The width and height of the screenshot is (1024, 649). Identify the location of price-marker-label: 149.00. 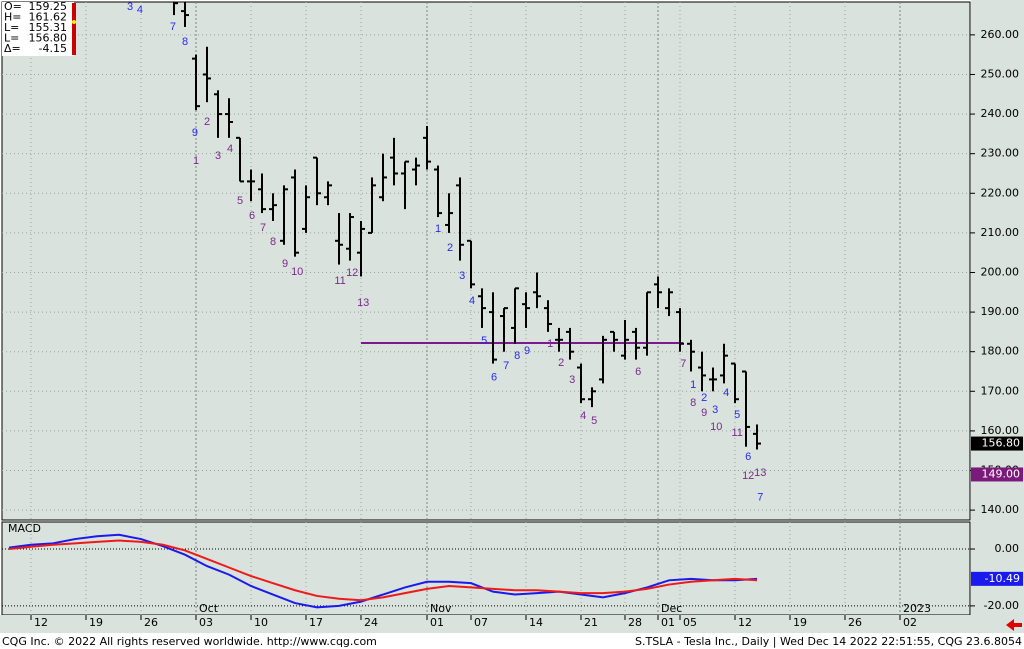
(1001, 473).